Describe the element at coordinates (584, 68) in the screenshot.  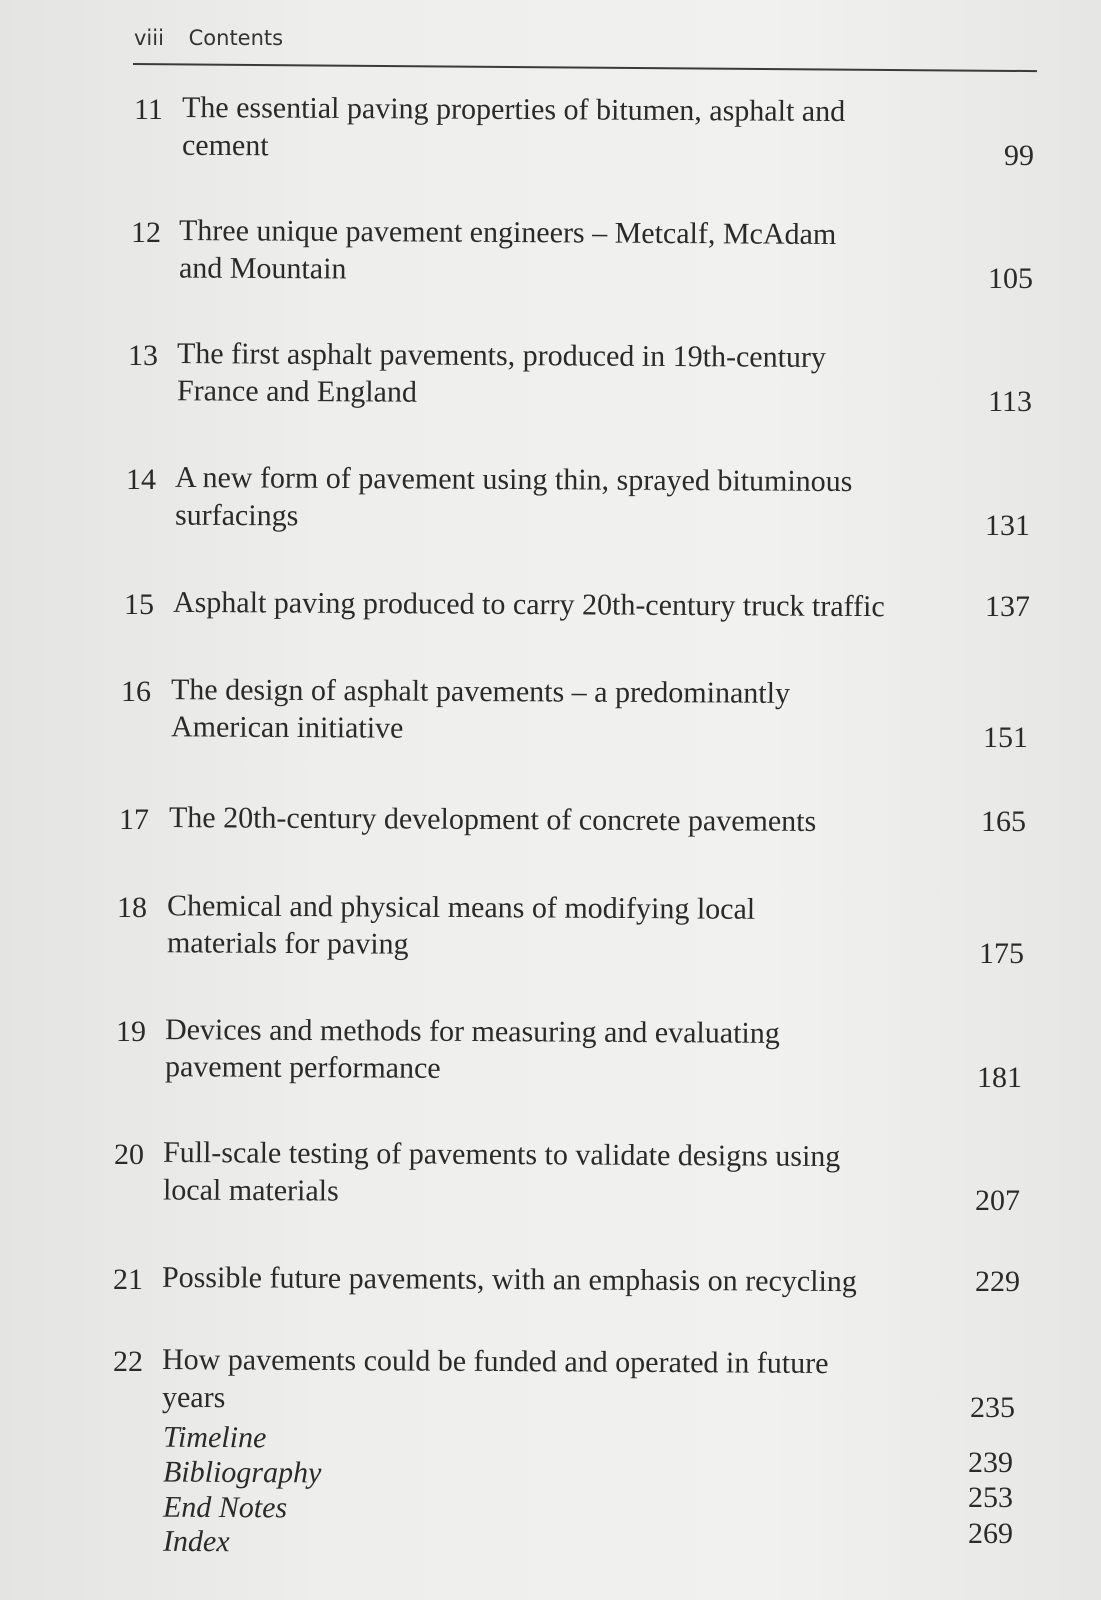
I see `header-rule` at that location.